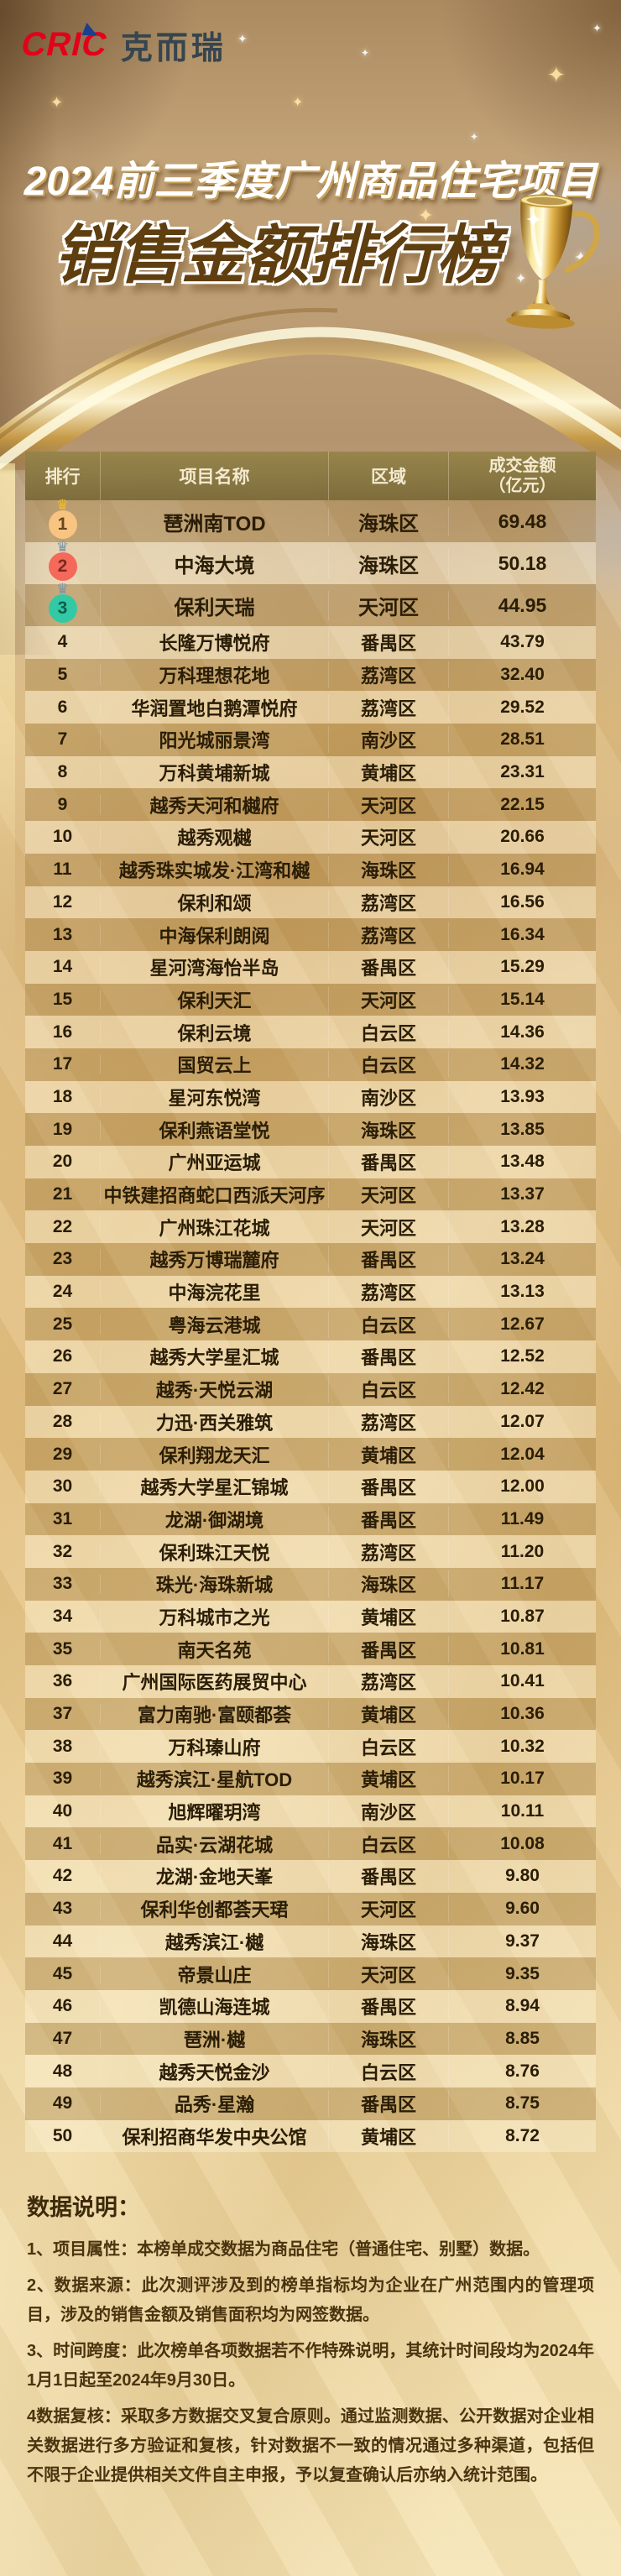 This screenshot has width=621, height=2576. Describe the element at coordinates (215, 2136) in the screenshot. I see `project-name: 保利招商华发中央公馆` at that location.